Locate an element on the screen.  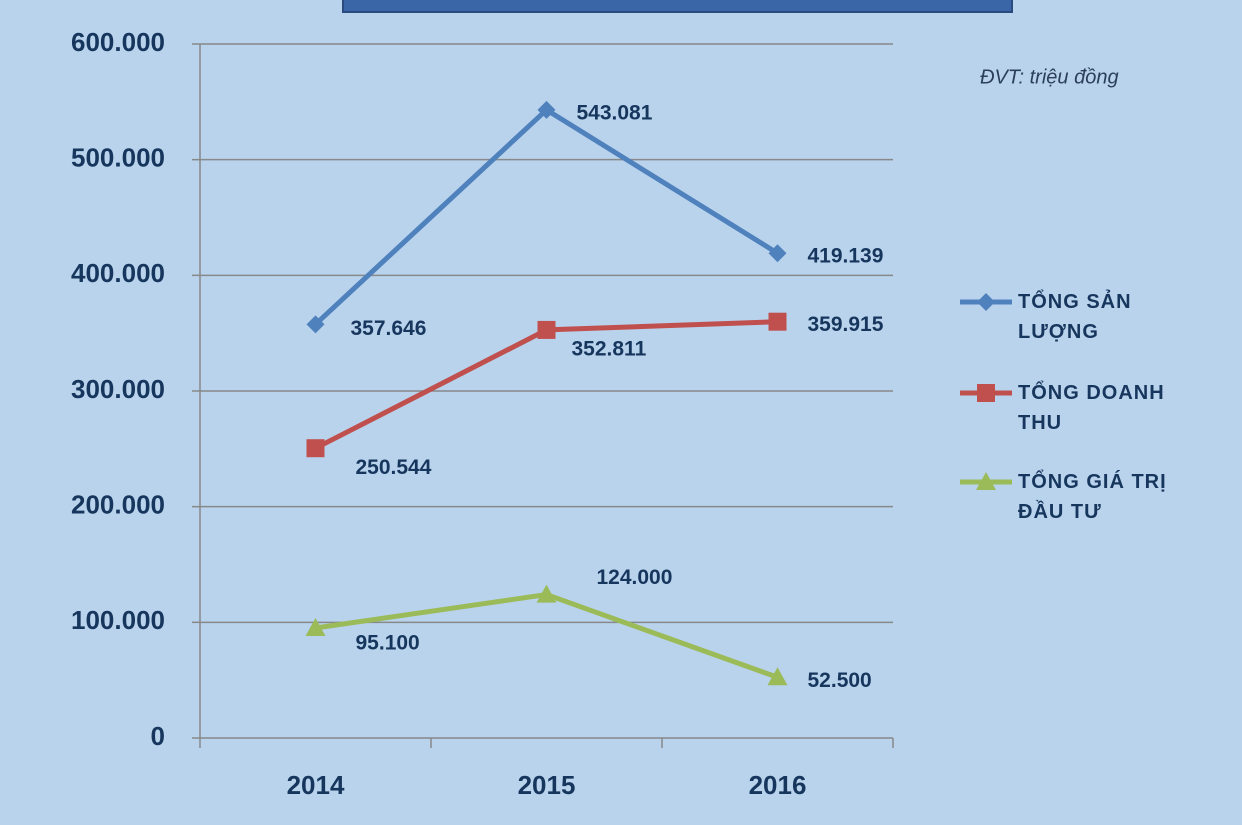
unit-note: ĐVT: triệu đồng is located at coordinates (1049, 77).